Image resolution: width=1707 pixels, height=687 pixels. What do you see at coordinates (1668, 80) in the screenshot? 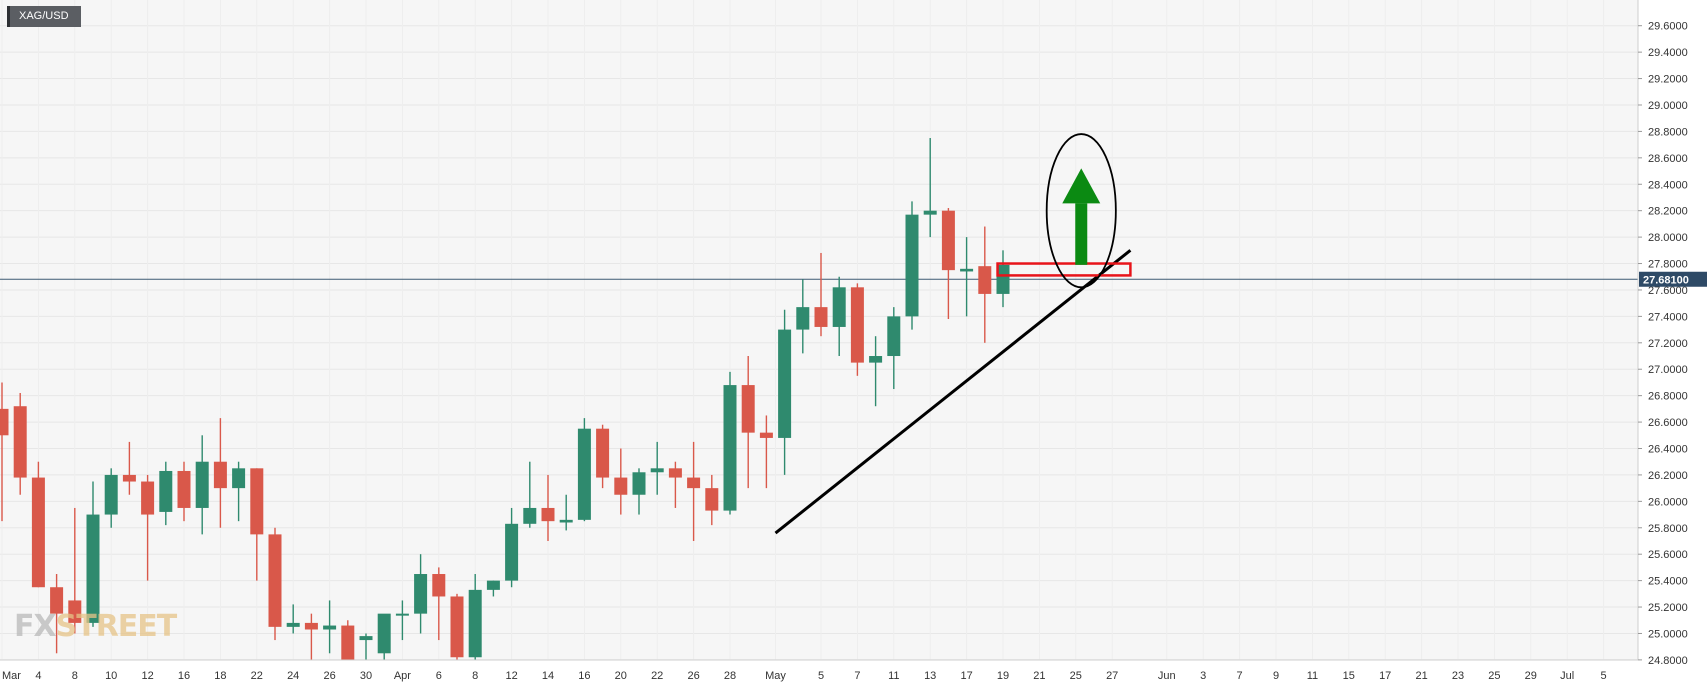
I see `price-tick-label: 29.2000` at bounding box center [1668, 80].